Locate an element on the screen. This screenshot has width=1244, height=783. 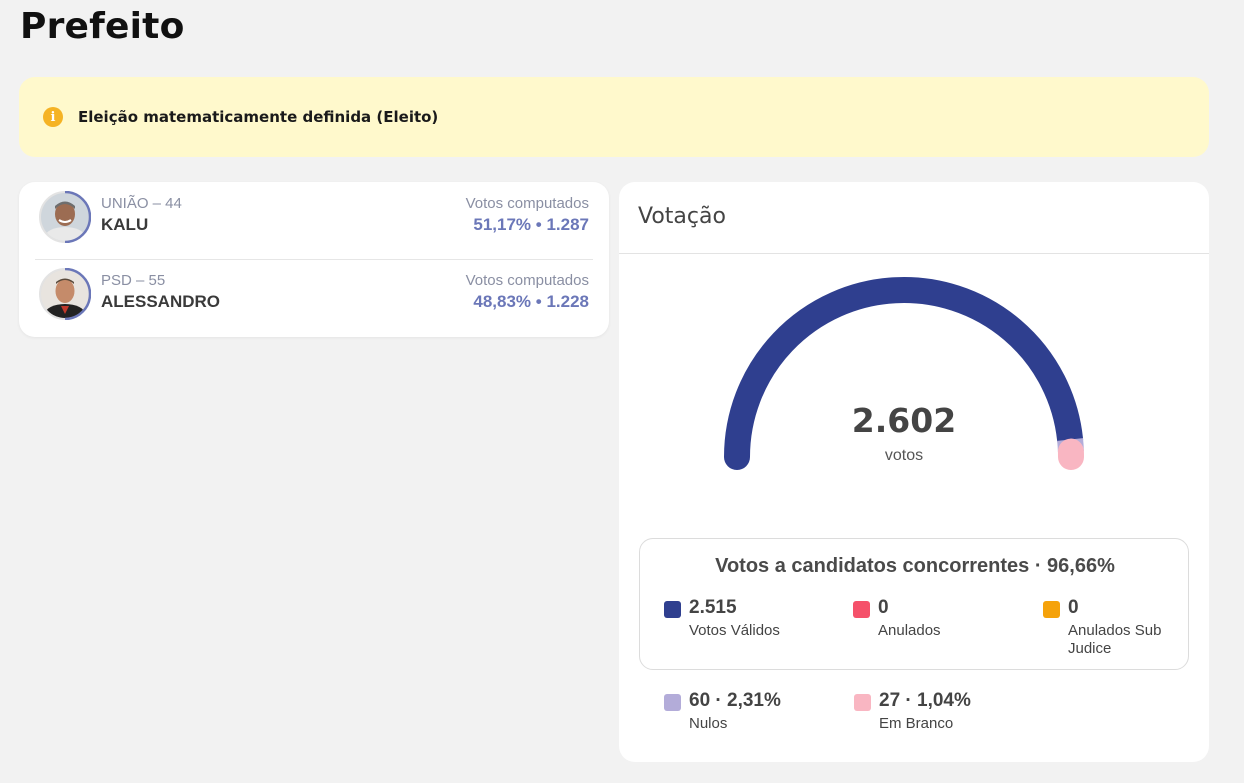
candidate-party: PSD – 55 is located at coordinates (133, 280).